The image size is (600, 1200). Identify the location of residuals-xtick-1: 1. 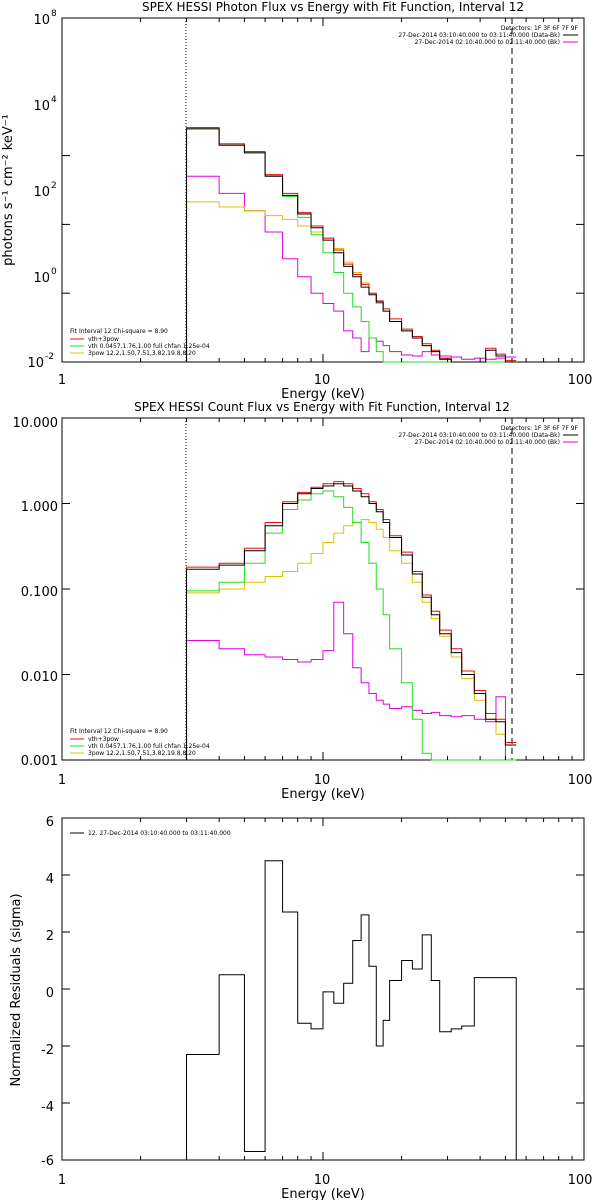
(62, 1180).